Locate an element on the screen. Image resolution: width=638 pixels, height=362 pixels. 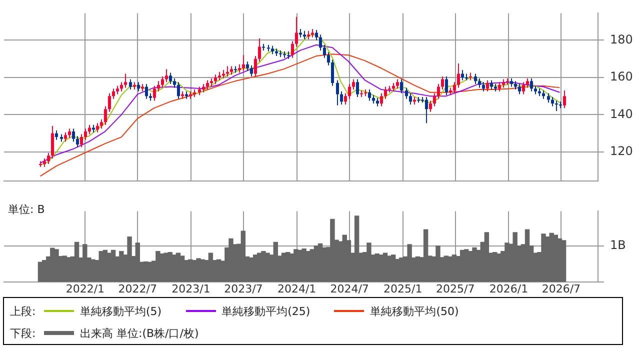
y-tick-label: 1B is located at coordinates (618, 245).